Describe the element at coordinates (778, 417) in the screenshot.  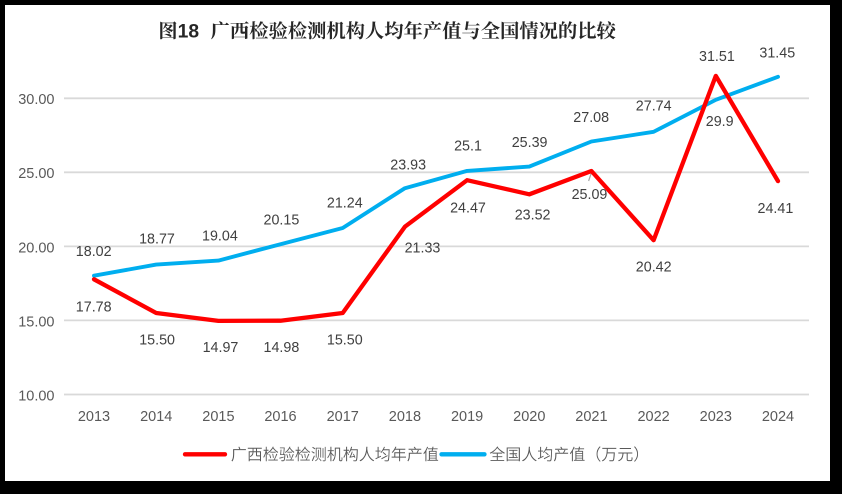
I see `svg-text: 2024` at that location.